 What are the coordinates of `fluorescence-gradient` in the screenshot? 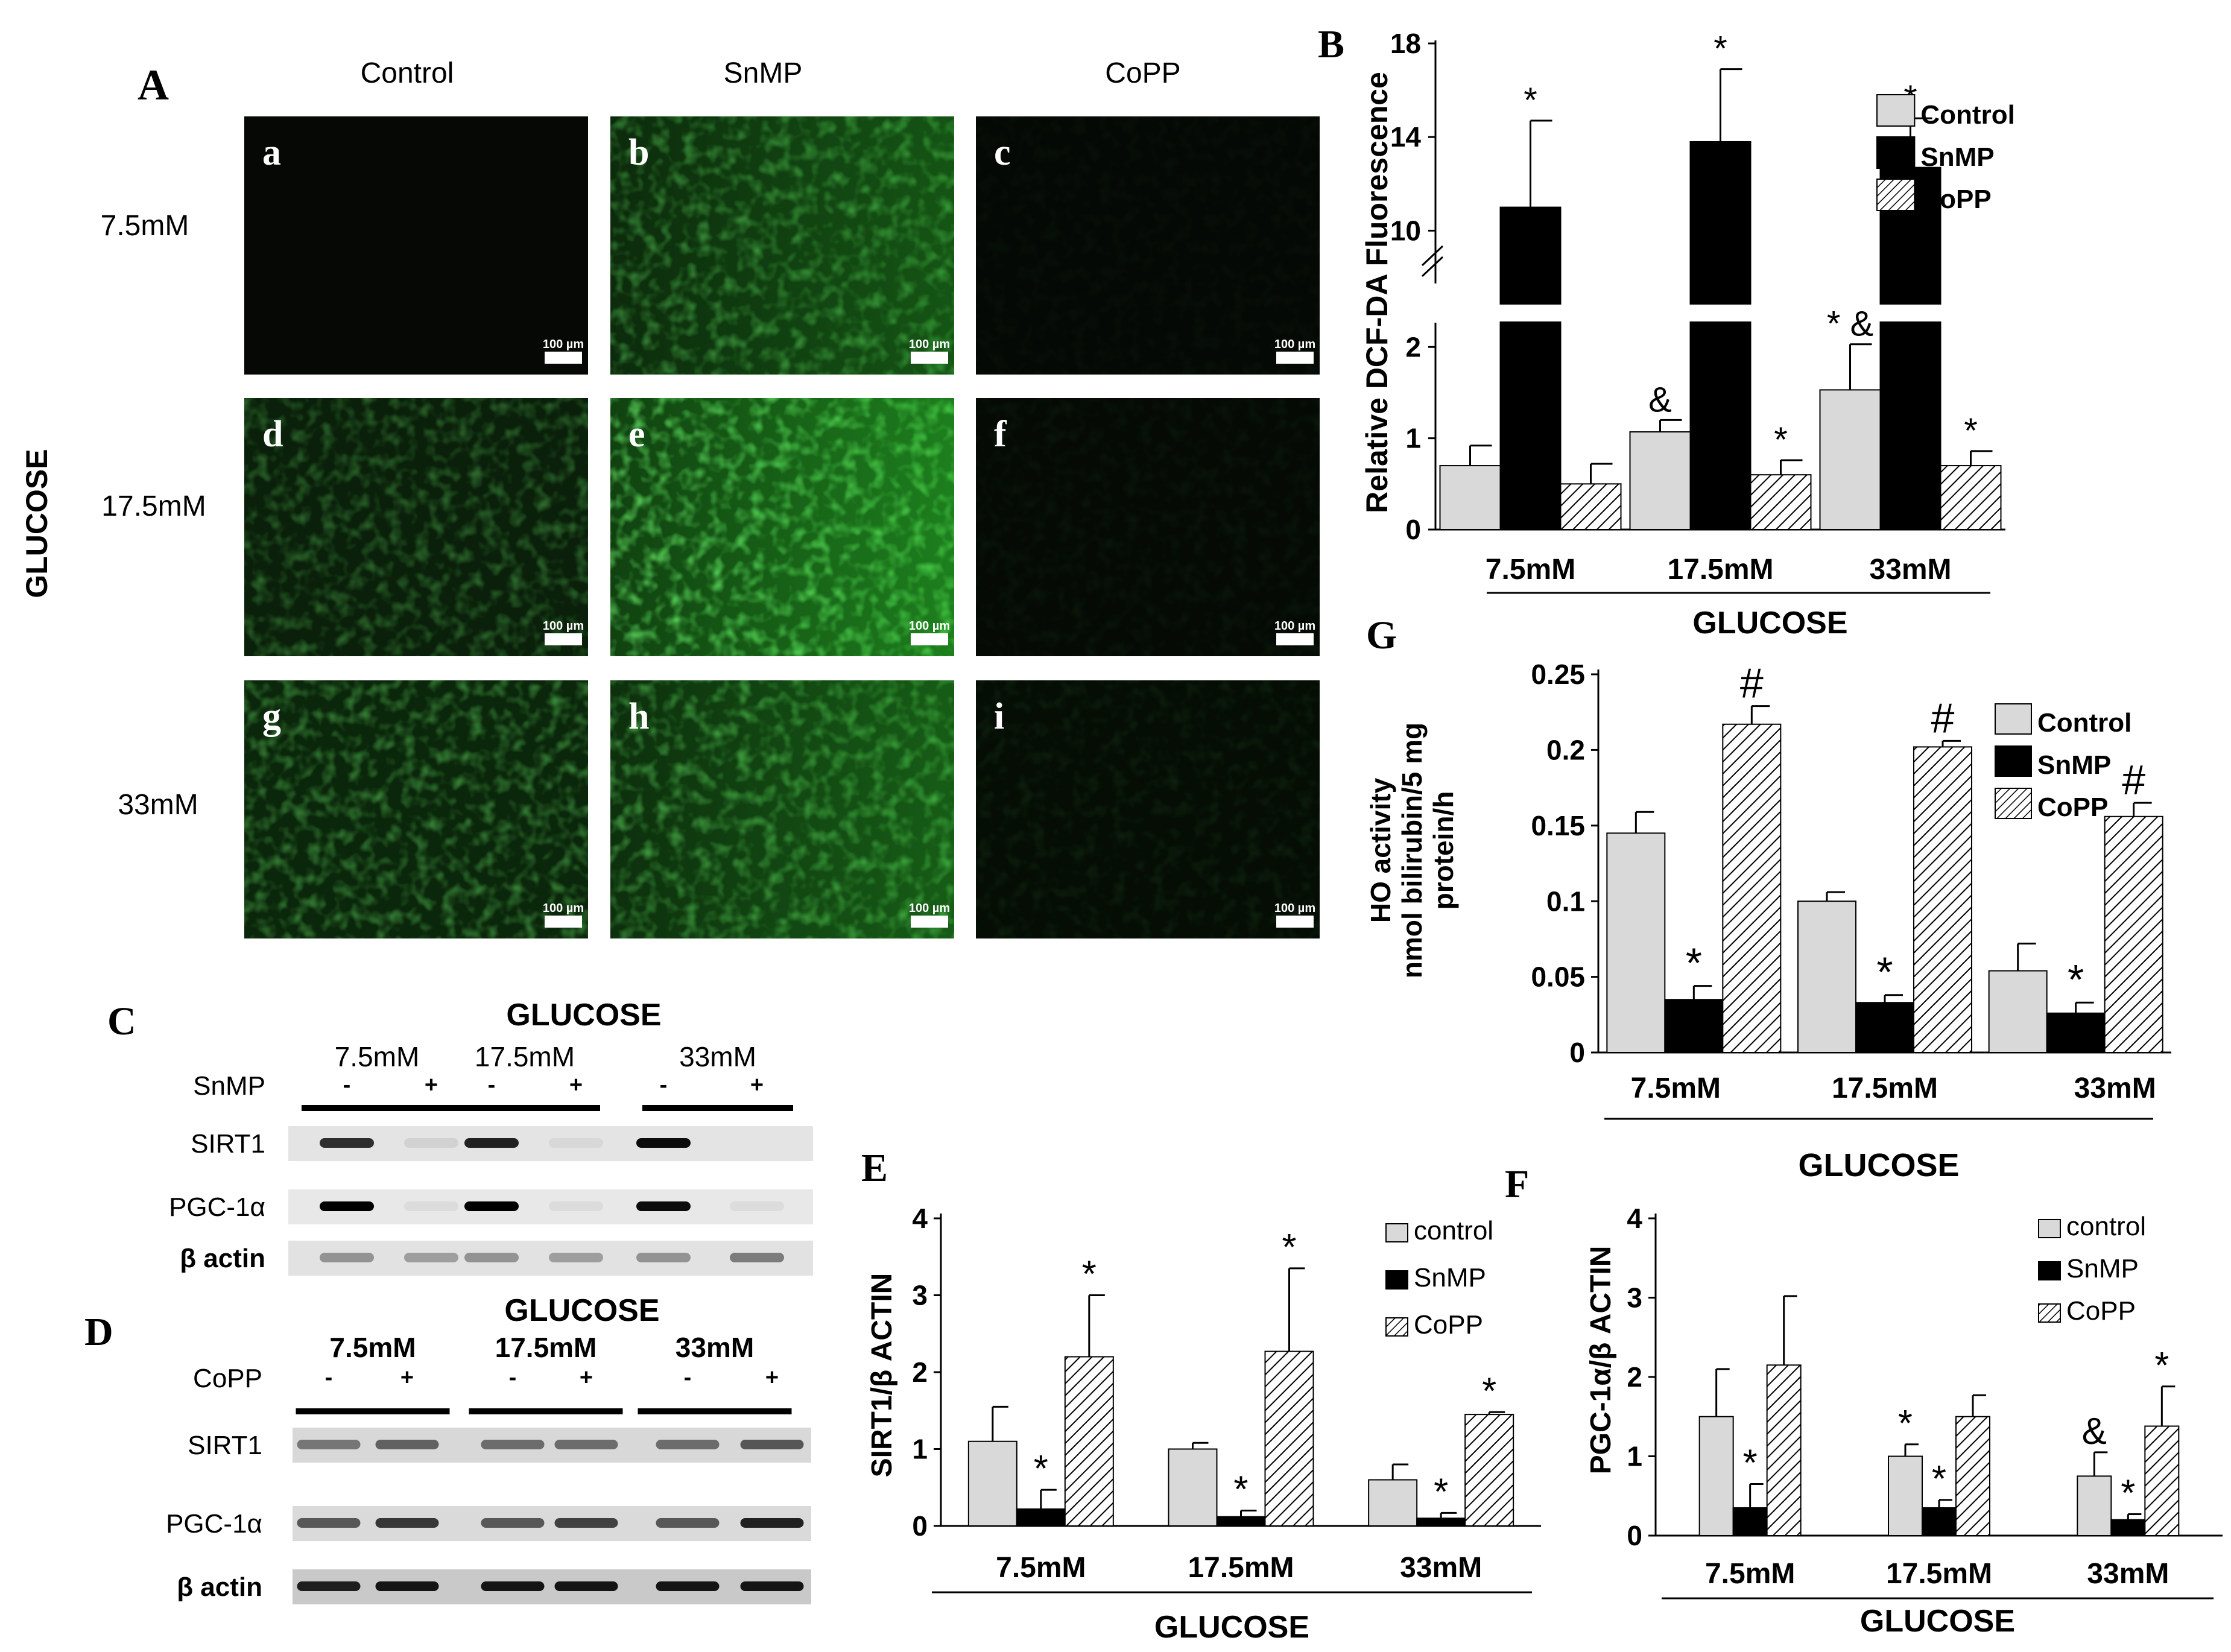 It's located at (782, 809).